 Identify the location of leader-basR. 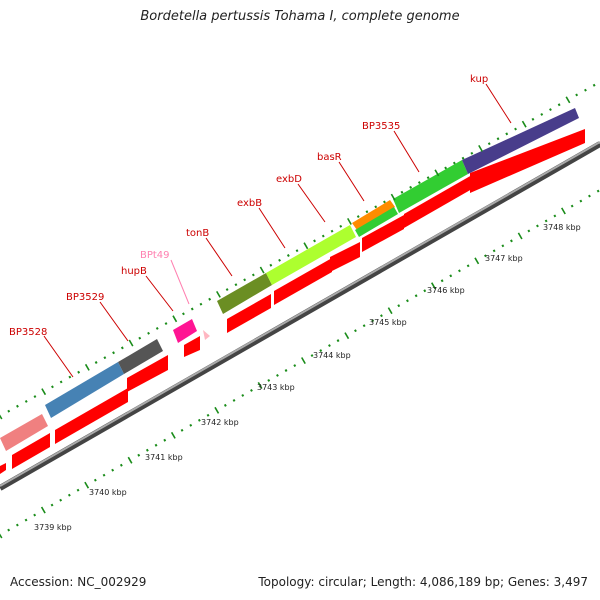
(351, 181).